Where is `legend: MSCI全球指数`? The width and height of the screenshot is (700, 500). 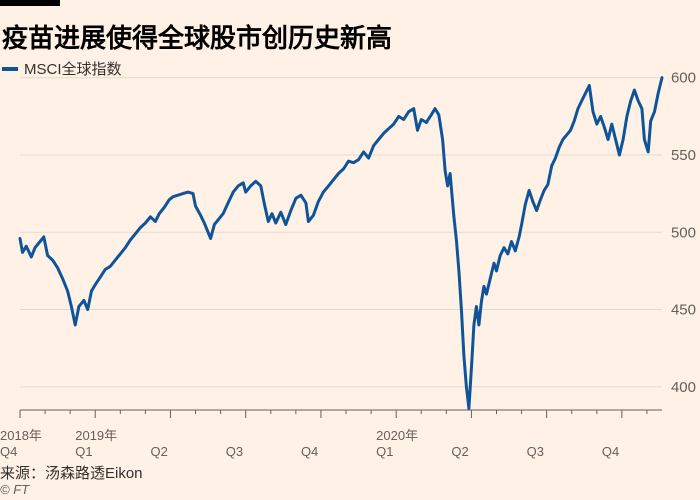 legend: MSCI全球指数 is located at coordinates (62, 68).